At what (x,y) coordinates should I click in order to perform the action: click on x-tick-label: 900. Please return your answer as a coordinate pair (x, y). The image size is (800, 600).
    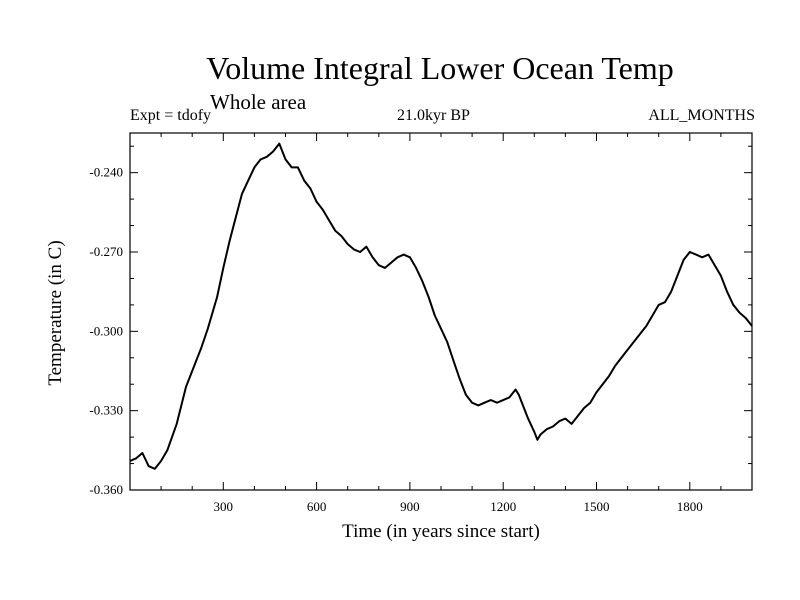
    Looking at the image, I should click on (410, 506).